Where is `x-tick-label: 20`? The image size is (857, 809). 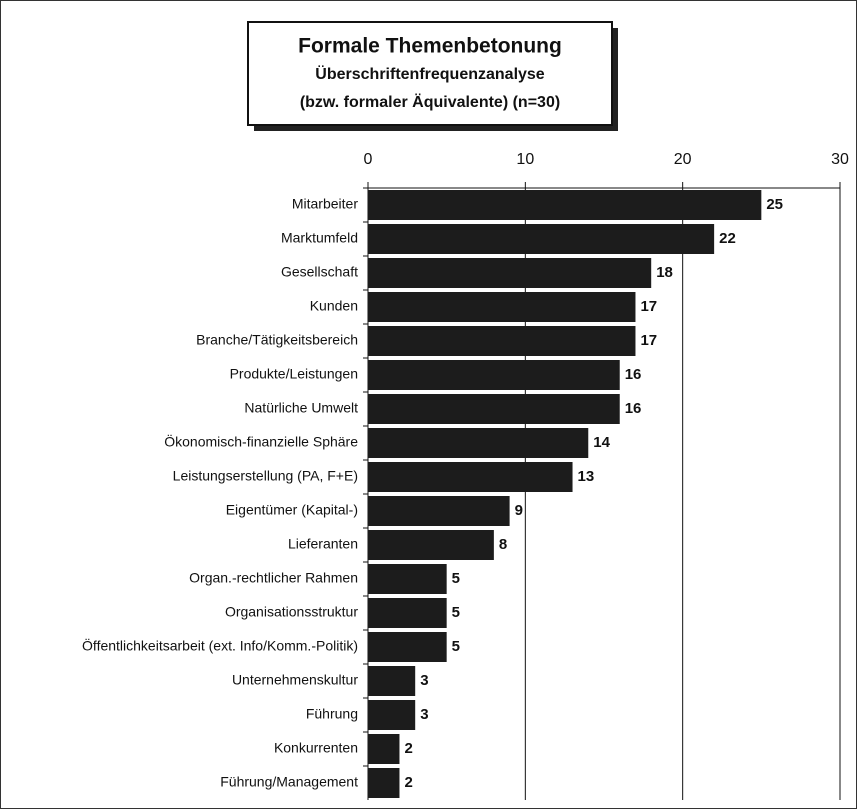 x-tick-label: 20 is located at coordinates (683, 159).